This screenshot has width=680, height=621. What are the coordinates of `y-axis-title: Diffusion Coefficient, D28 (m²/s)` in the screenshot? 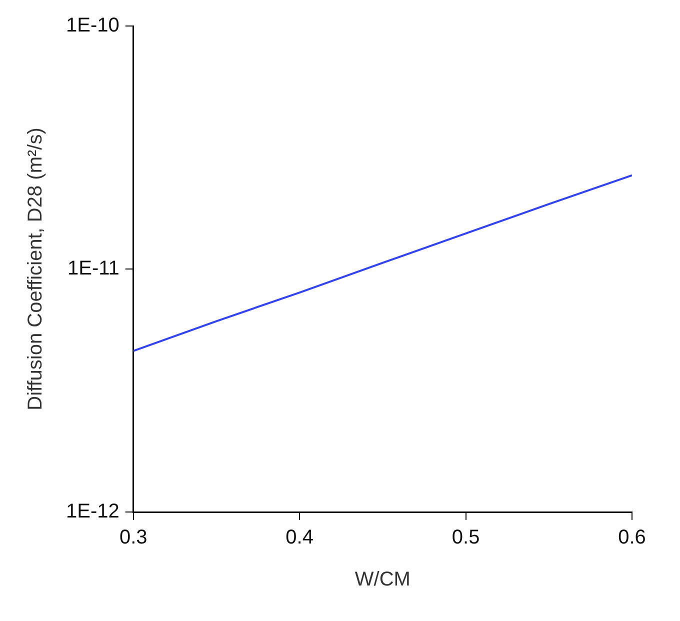 It's located at (35, 269).